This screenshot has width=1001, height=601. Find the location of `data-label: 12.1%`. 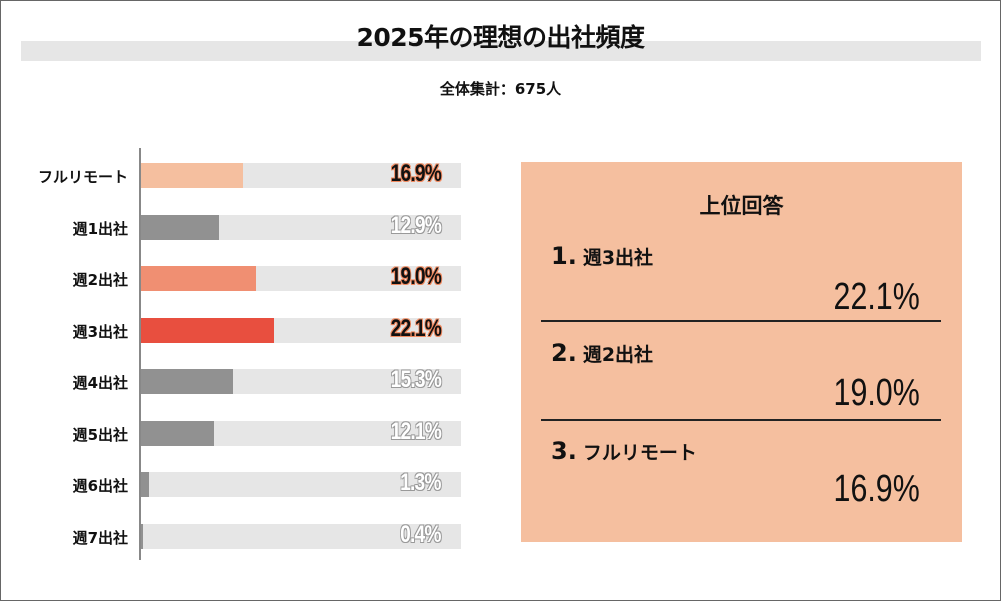

data-label: 12.1% is located at coordinates (416, 431).